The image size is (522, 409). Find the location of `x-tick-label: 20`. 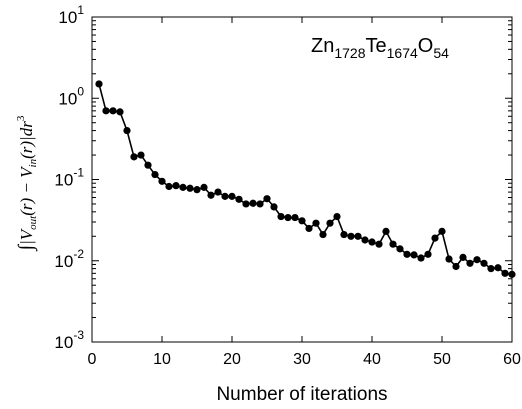

x-tick-label: 20 is located at coordinates (232, 359).